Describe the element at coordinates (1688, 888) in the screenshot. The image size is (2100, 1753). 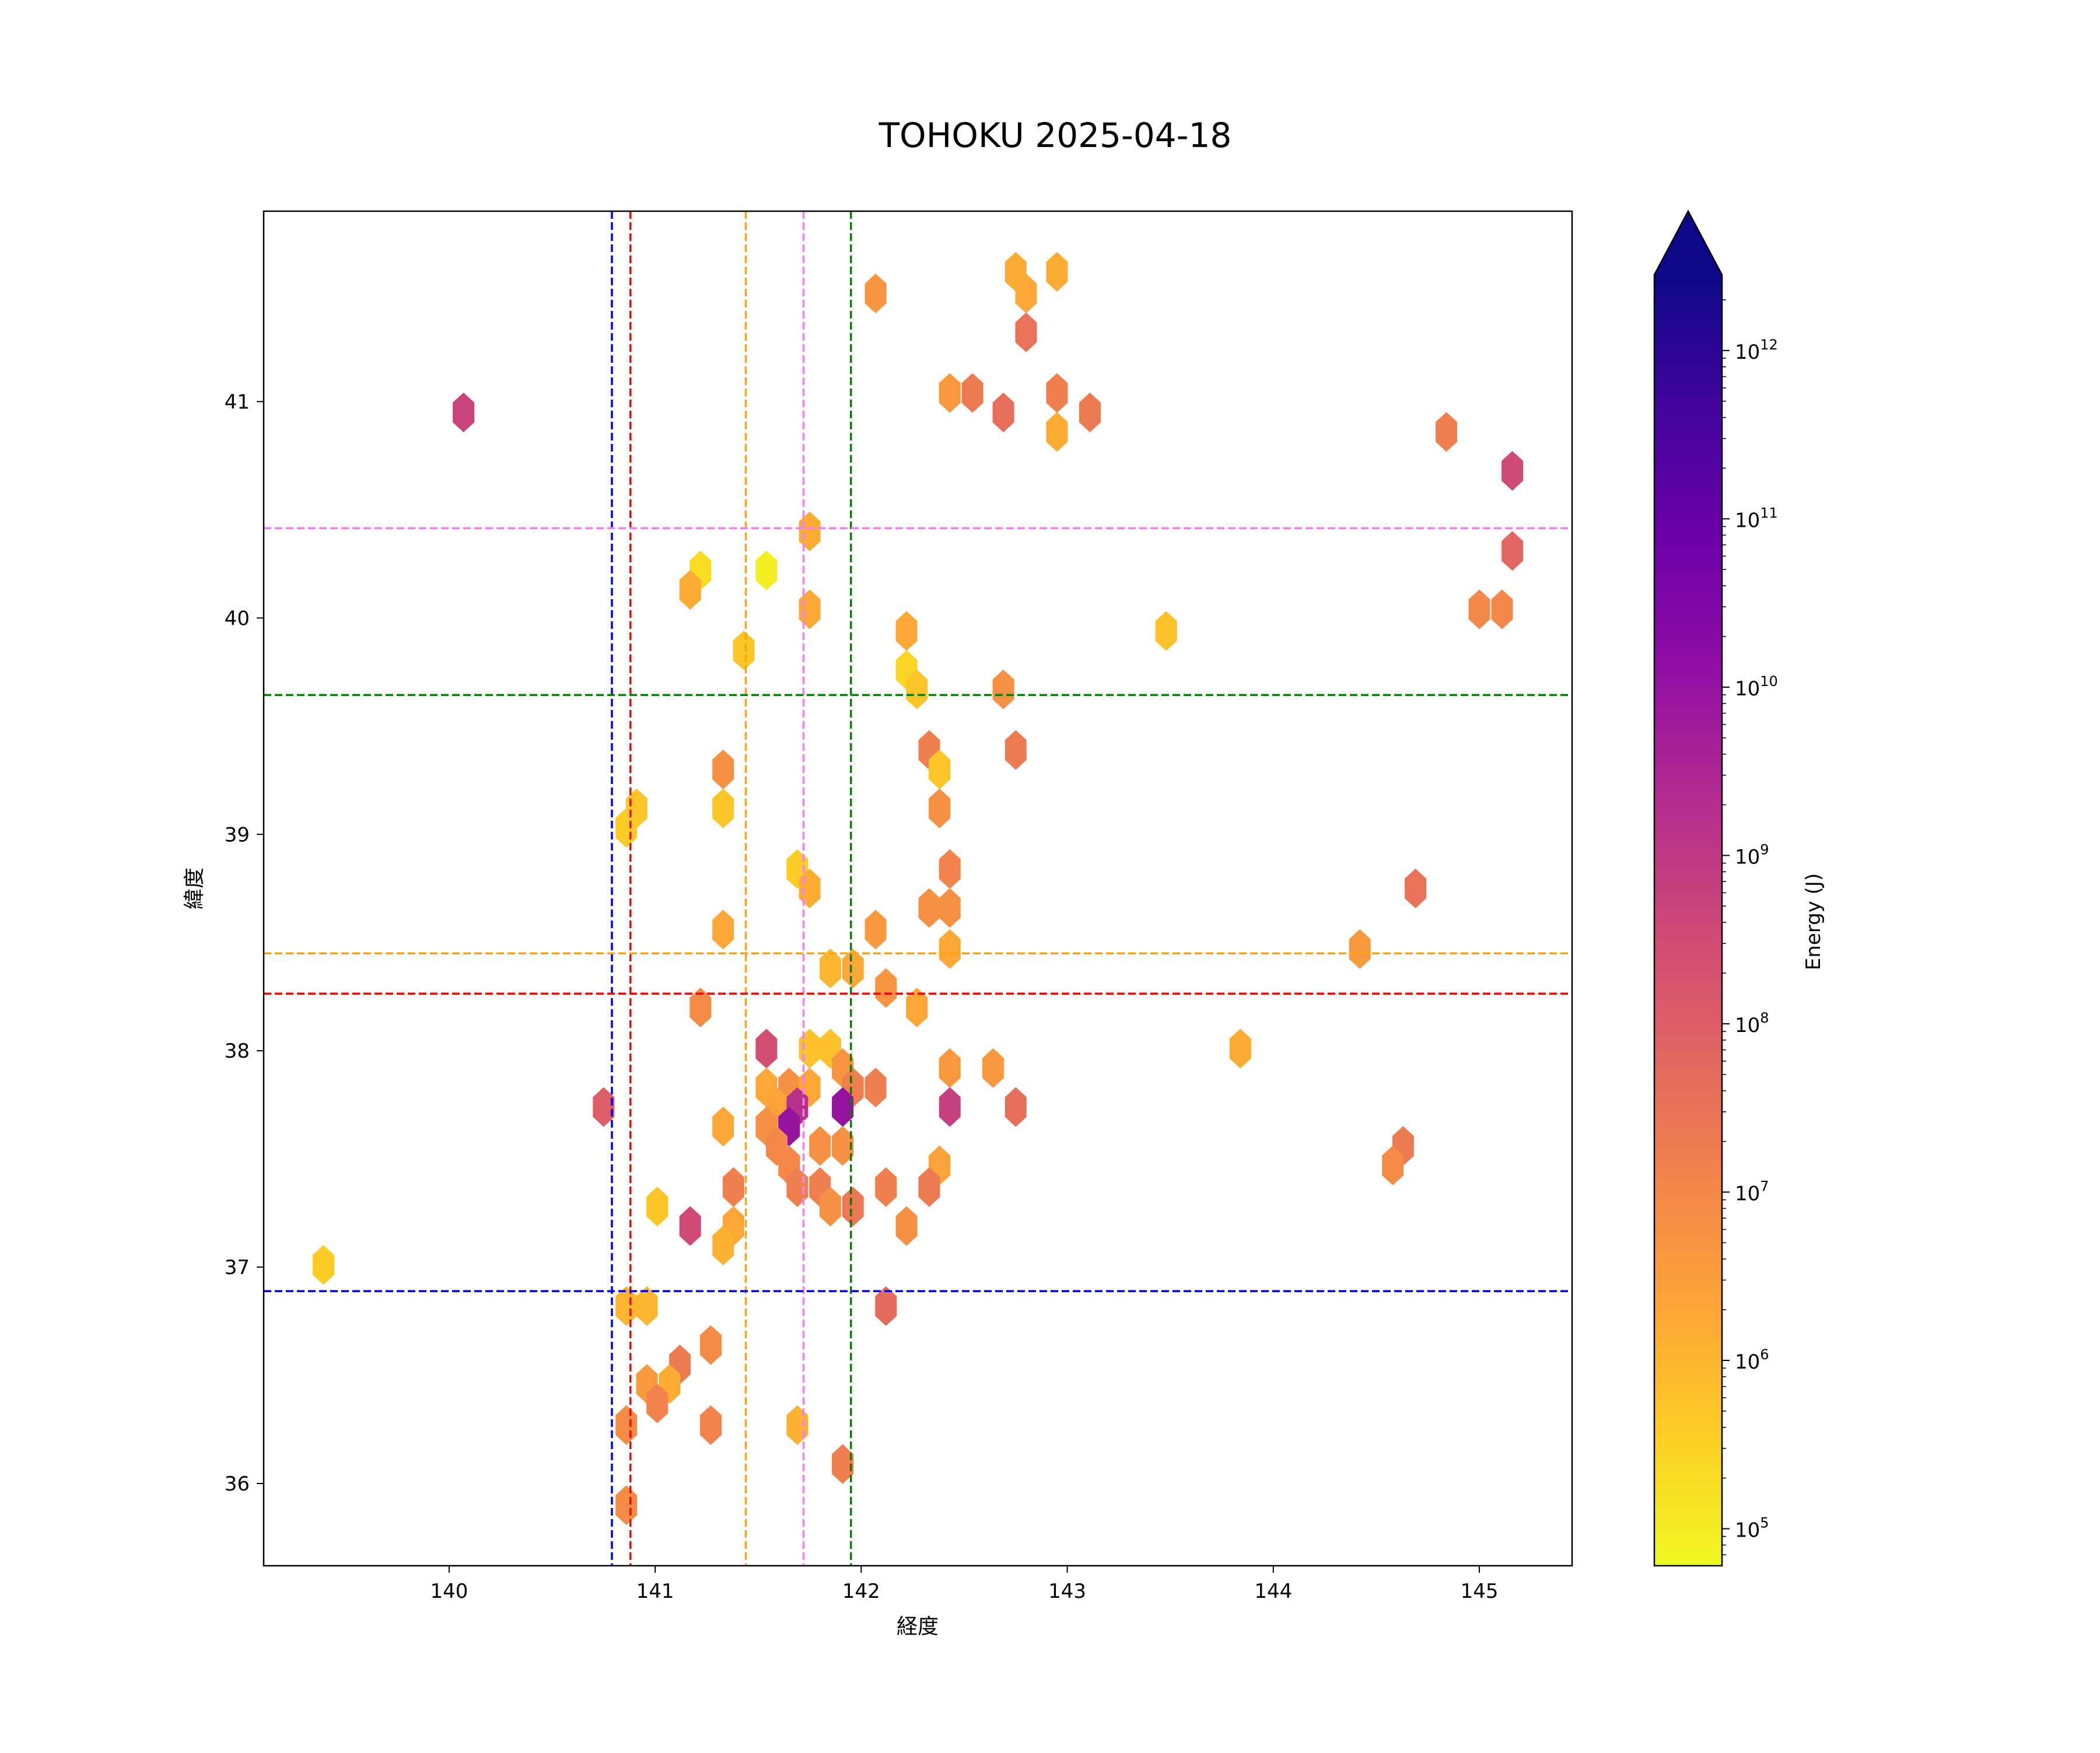
I see `colorbar-outline` at that location.